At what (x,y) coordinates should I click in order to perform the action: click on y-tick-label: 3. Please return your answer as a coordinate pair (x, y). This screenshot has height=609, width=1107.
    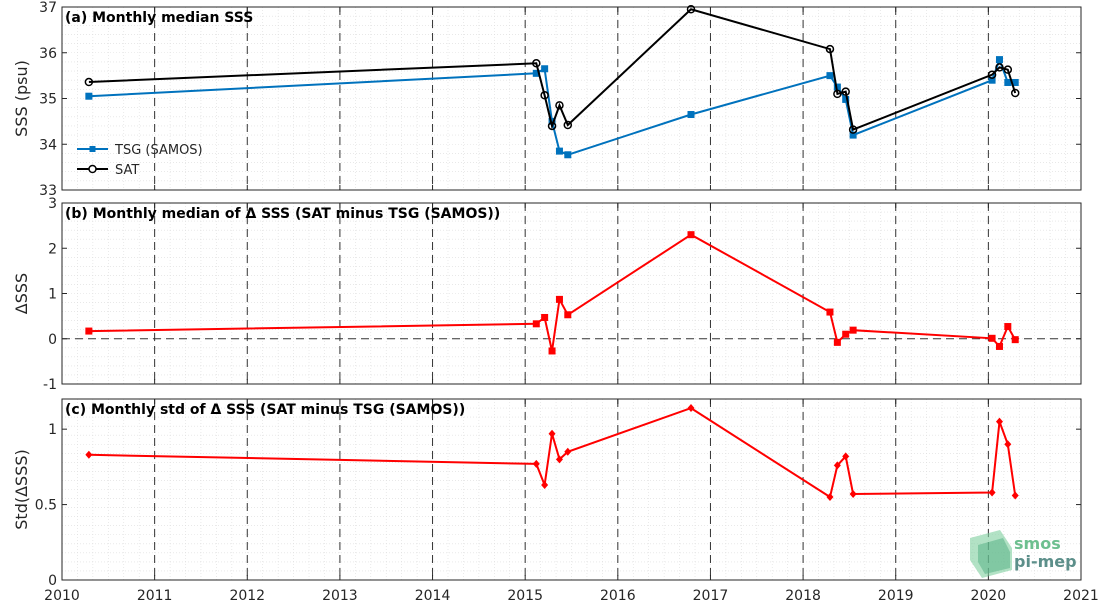
    Looking at the image, I should click on (52, 204).